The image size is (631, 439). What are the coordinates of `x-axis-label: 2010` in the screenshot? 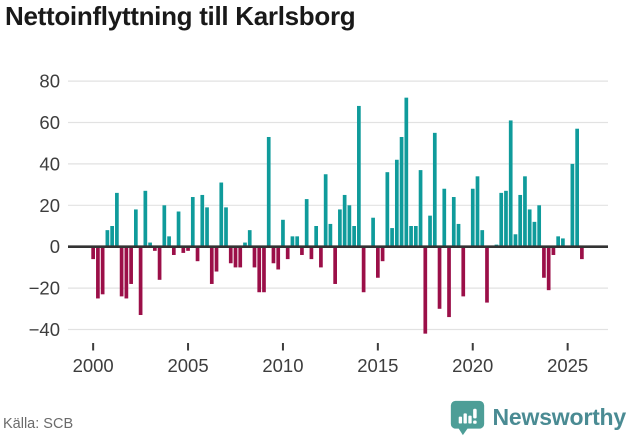 It's located at (282, 365).